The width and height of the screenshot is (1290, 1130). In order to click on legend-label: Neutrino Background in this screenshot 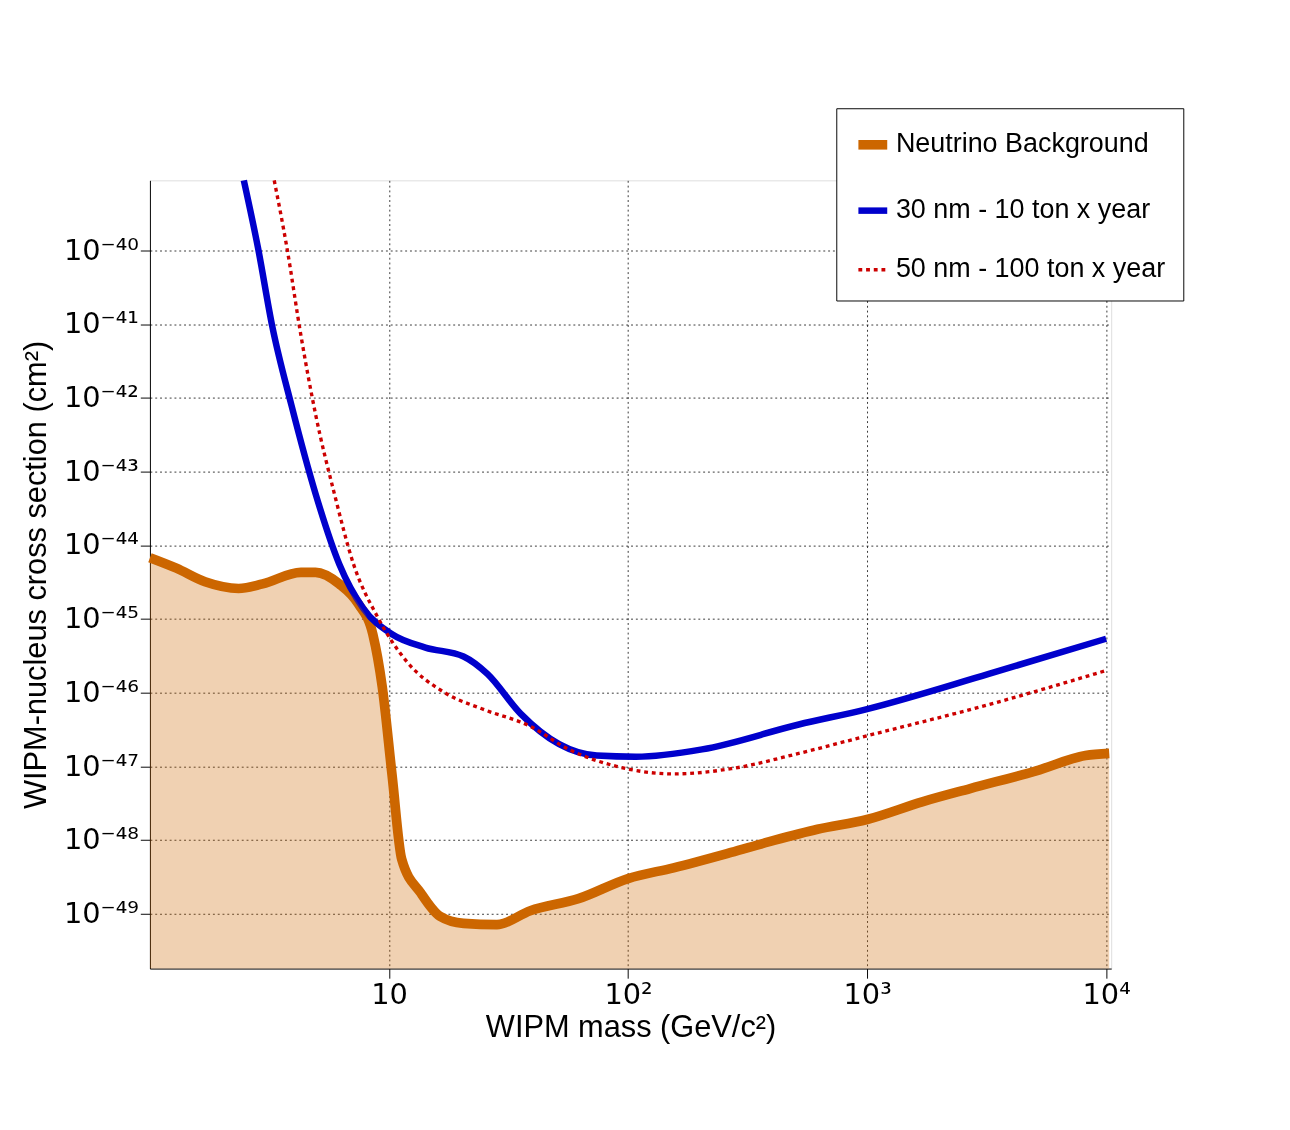, I will do `click(1022, 143)`.